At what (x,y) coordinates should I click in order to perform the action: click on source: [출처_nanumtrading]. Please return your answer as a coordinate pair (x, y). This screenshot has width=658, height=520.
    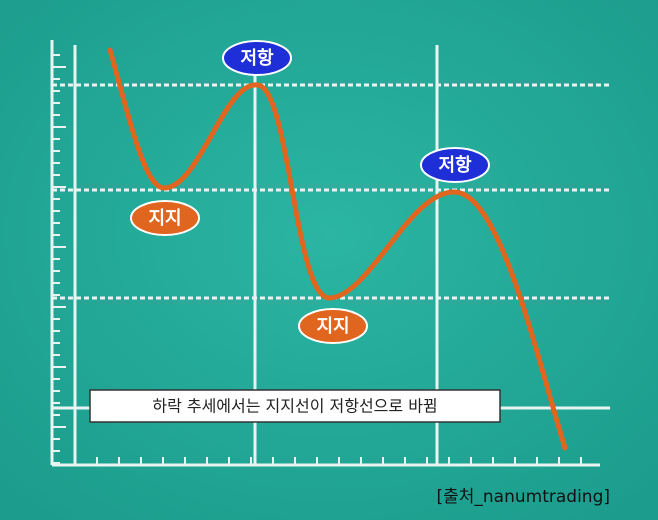
    Looking at the image, I should click on (524, 497).